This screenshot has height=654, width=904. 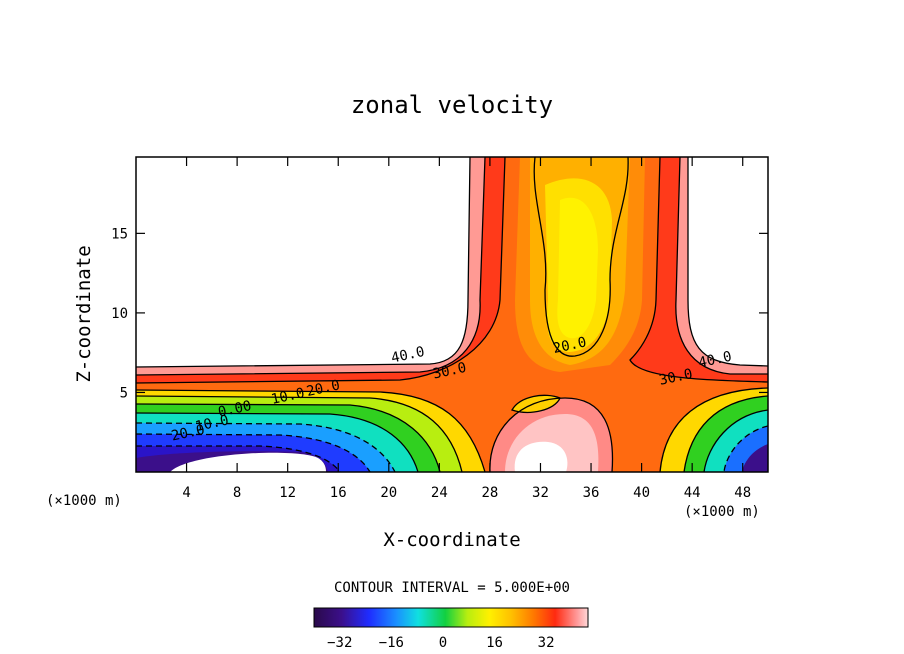 I want to click on x-tick-label: 4, so click(x=186, y=493).